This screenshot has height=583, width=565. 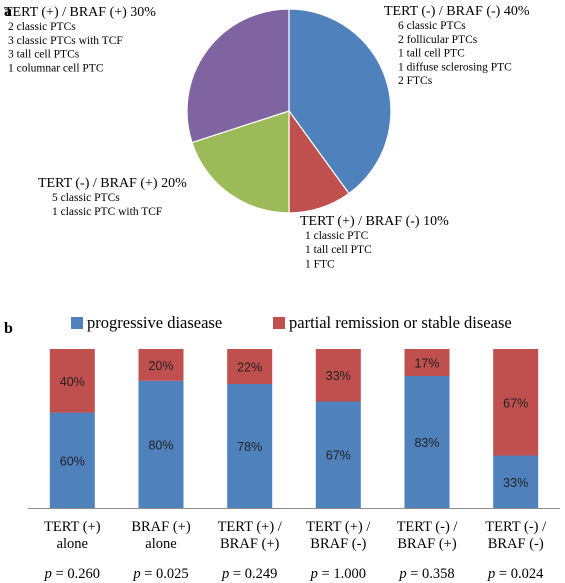 I want to click on p-value-4: p = 0.358, so click(x=426, y=574).